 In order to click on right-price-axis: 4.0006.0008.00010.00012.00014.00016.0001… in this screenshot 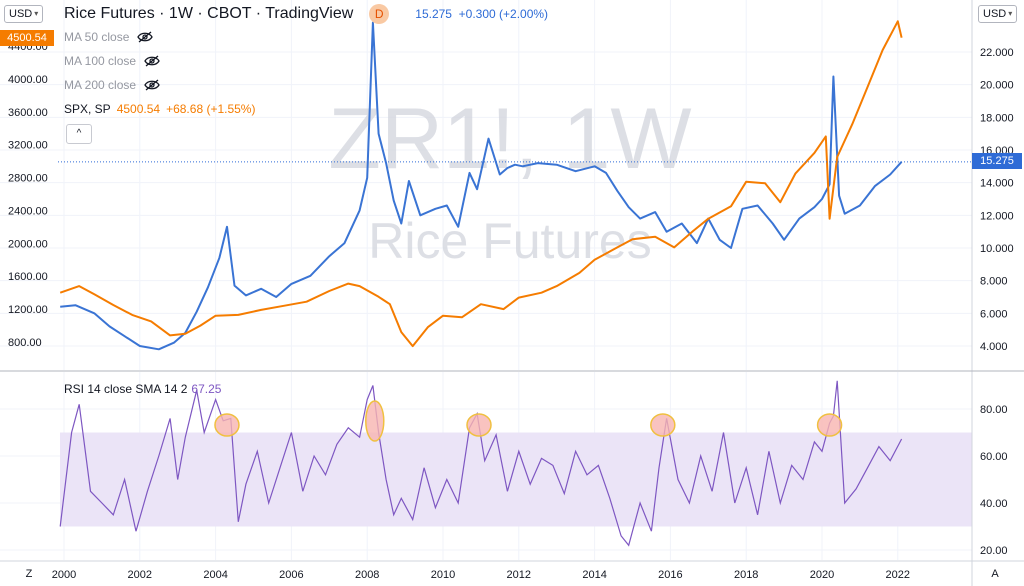, I will do `click(997, 200)`.